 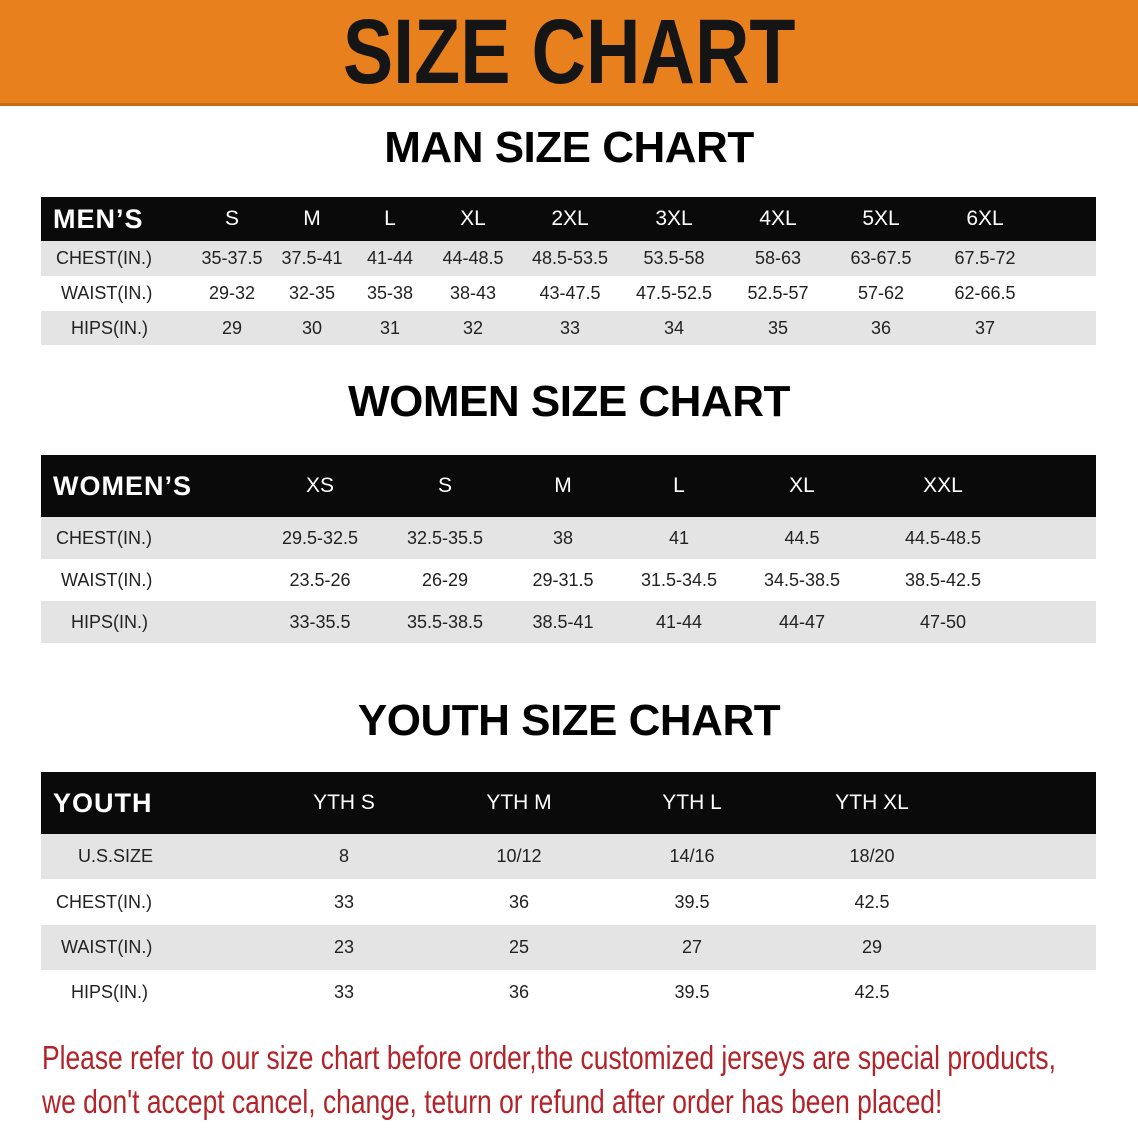 I want to click on table-cell: 43-47.5, so click(x=570, y=293).